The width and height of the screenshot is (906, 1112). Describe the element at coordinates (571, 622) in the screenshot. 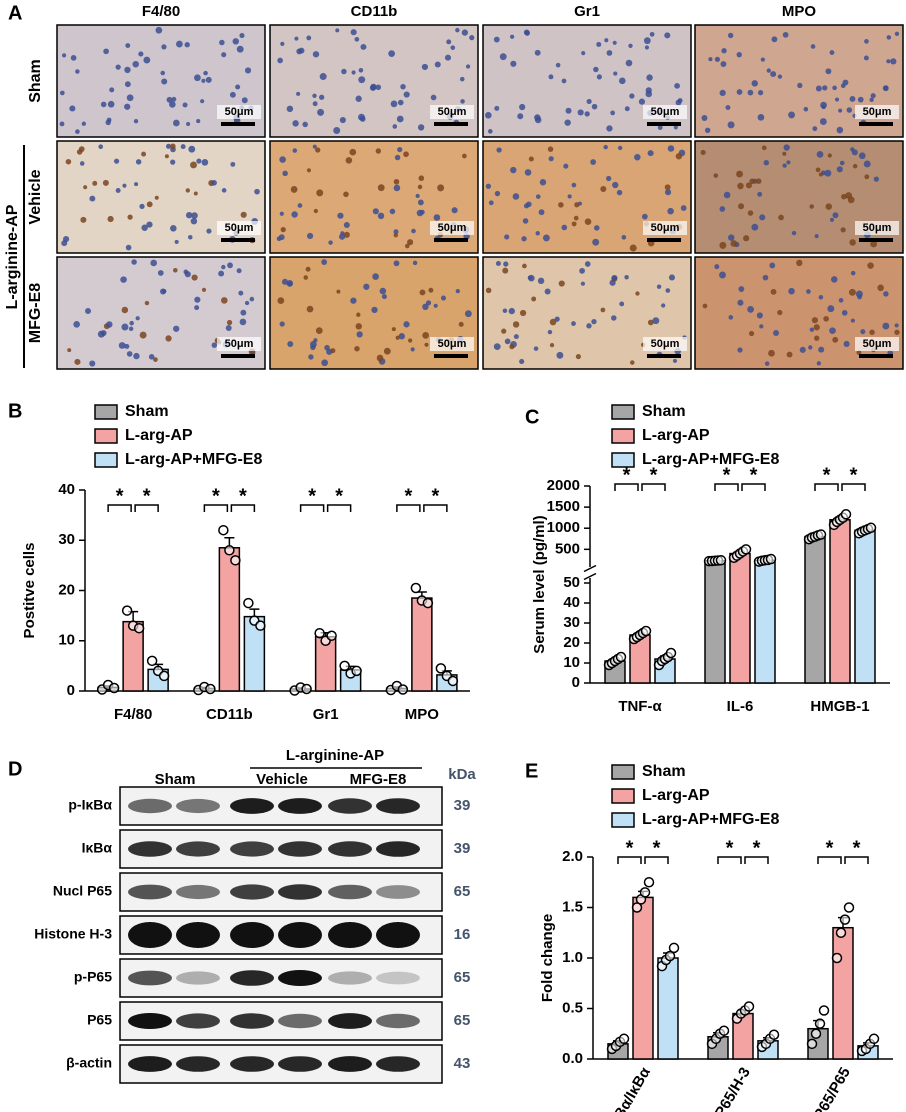

I see `y-tick-label: 30` at that location.